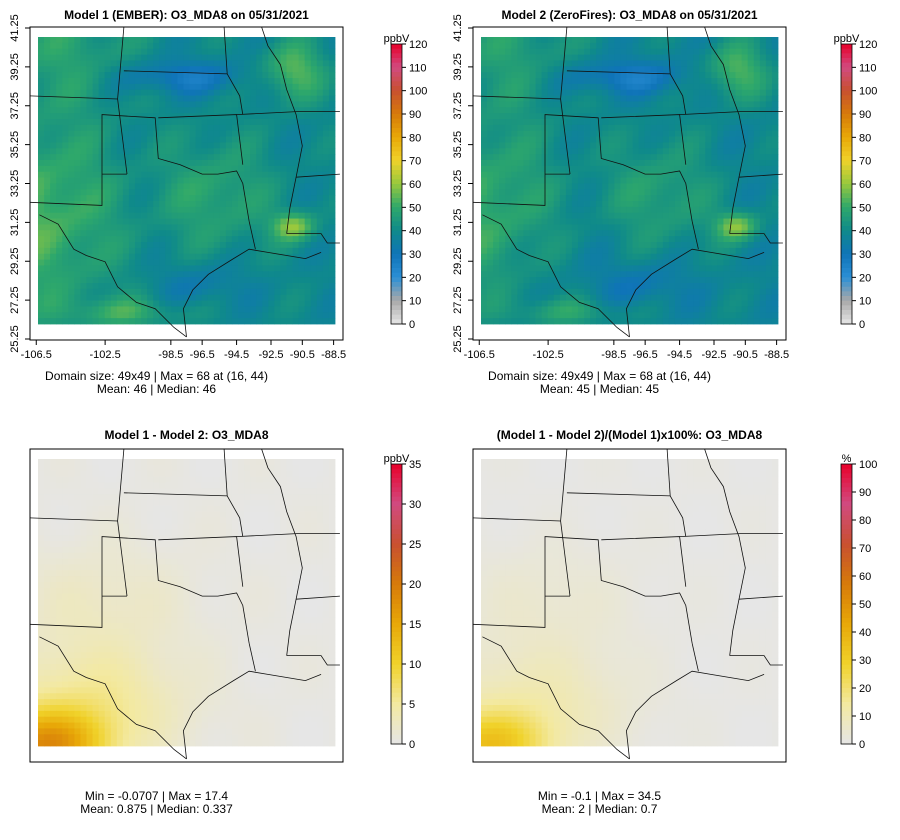 The image size is (900, 840). I want to click on state-boundary, so click(288, 113).